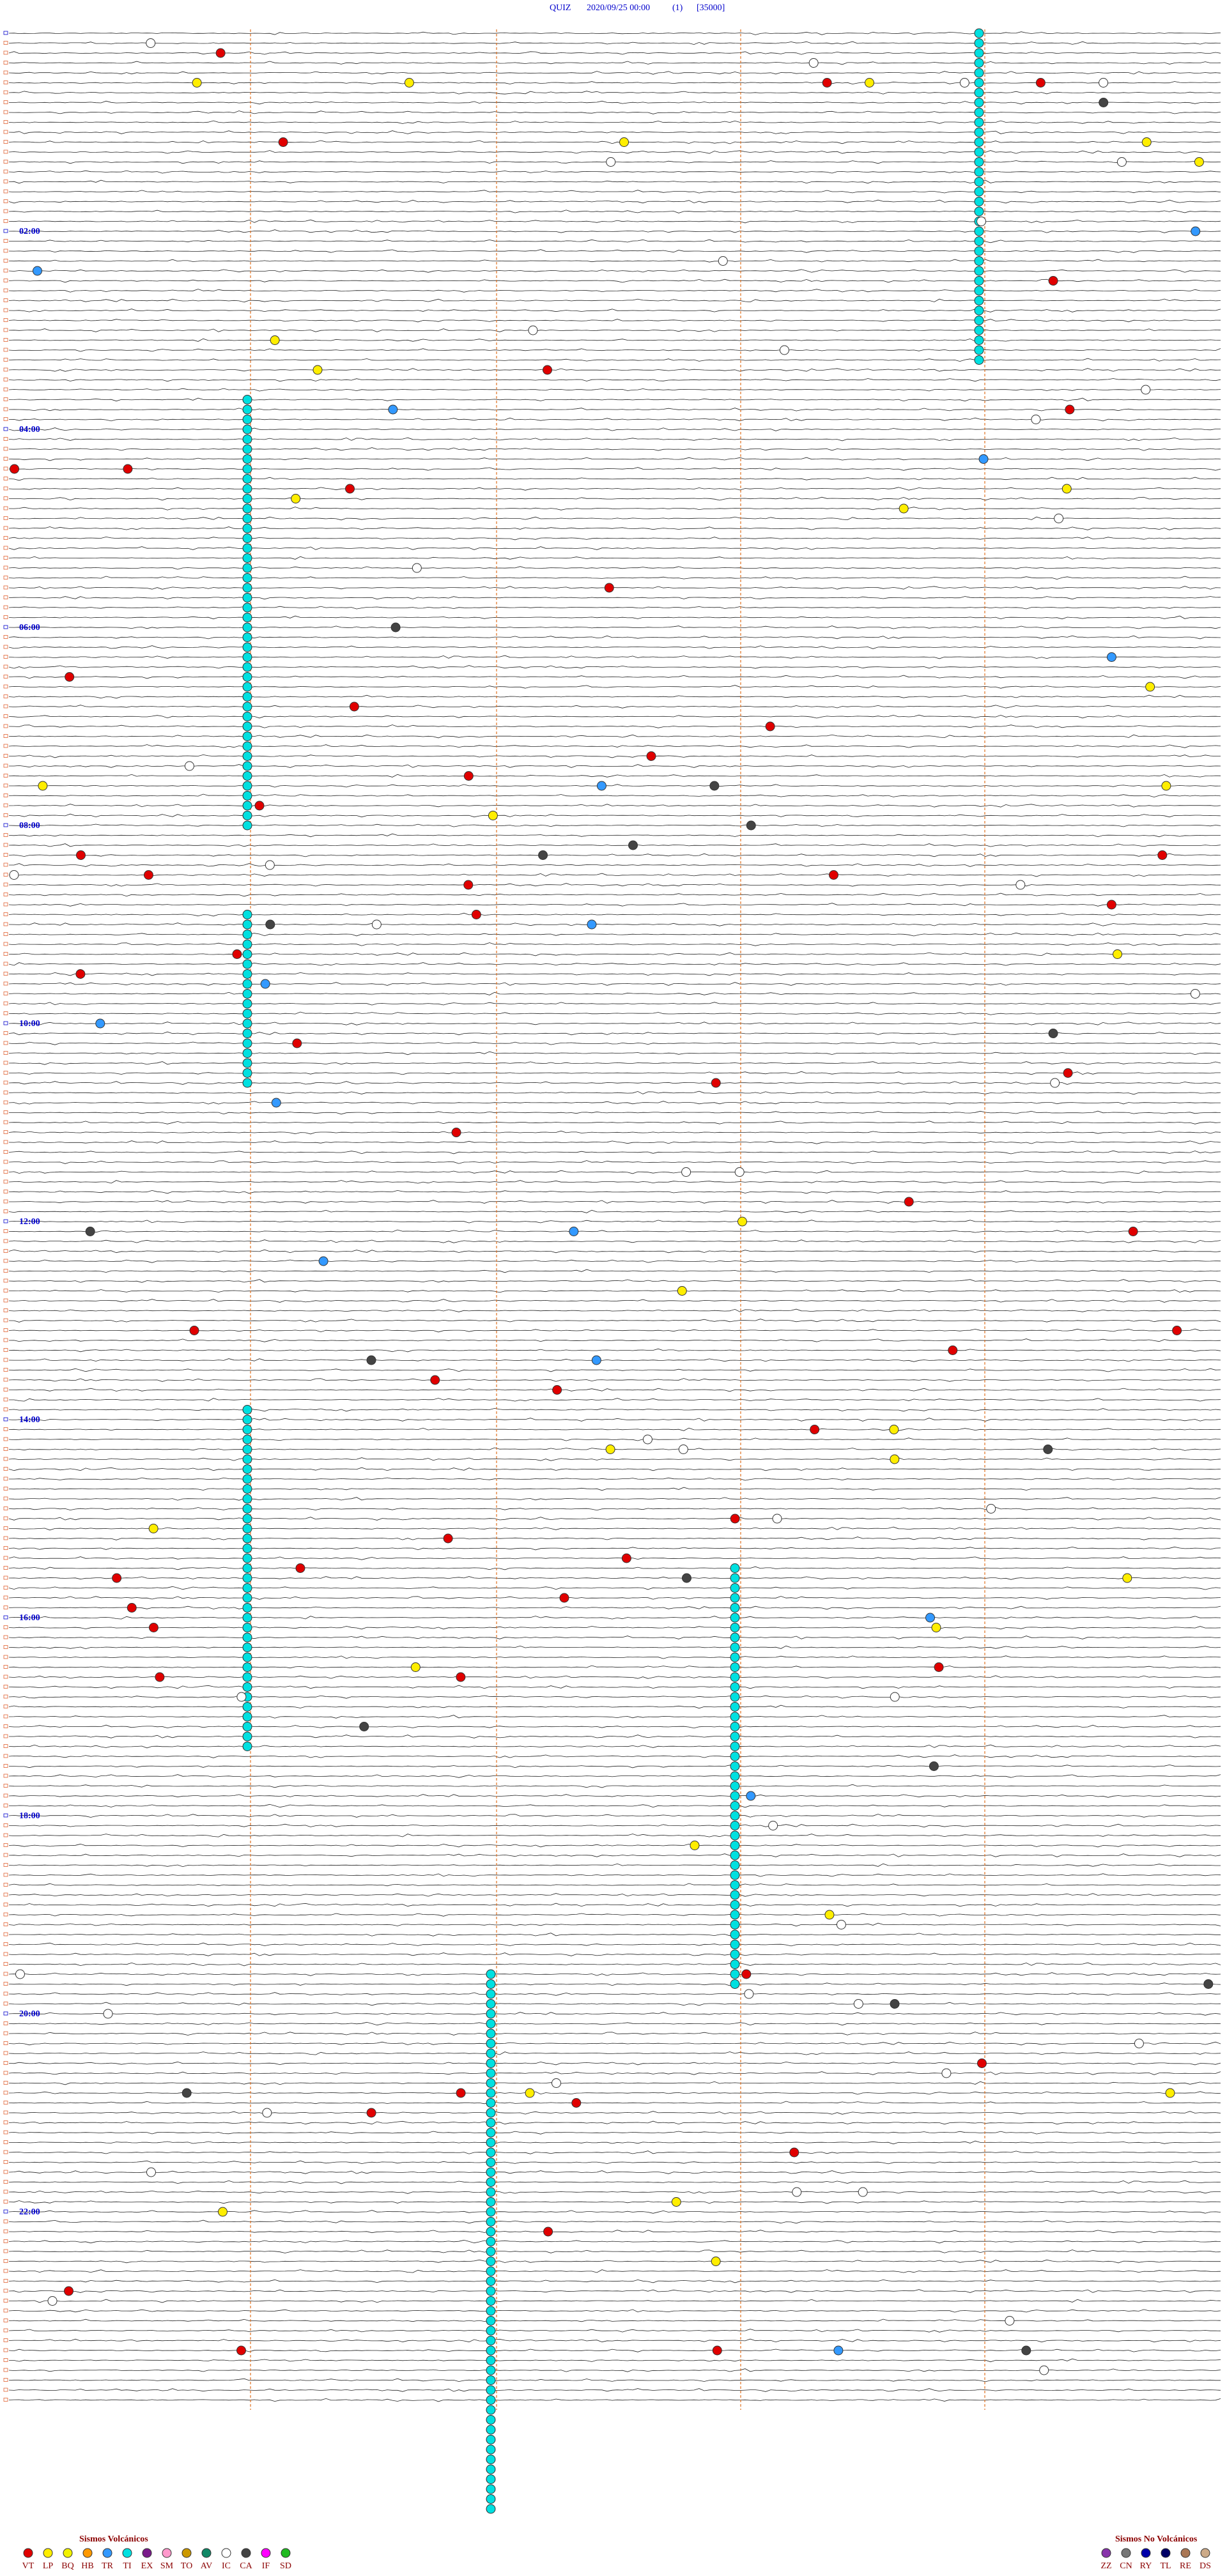  Describe the element at coordinates (29, 1816) in the screenshot. I see `time-label: 18:00` at that location.